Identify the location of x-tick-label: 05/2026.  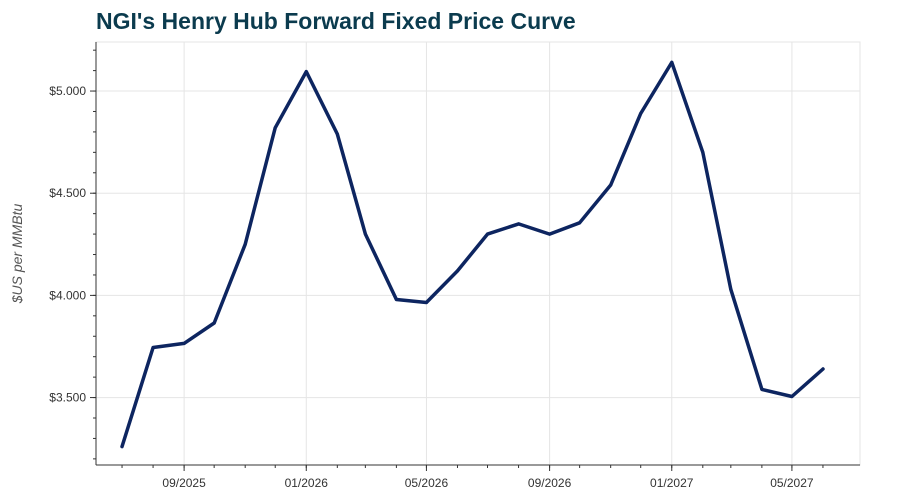
(427, 483).